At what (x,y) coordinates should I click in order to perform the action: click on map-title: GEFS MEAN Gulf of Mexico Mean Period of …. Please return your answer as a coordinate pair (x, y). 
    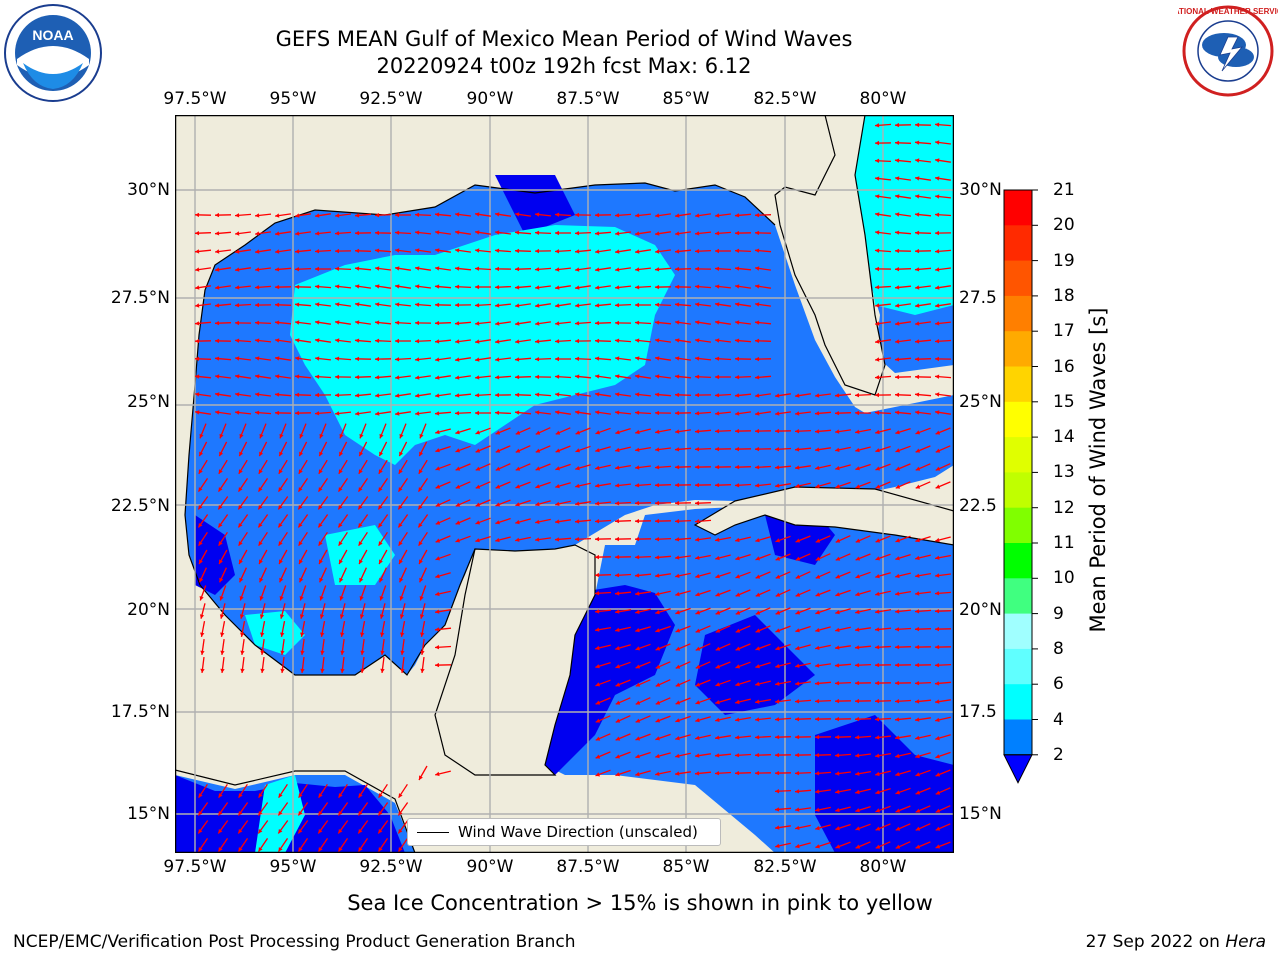
    Looking at the image, I should click on (564, 39).